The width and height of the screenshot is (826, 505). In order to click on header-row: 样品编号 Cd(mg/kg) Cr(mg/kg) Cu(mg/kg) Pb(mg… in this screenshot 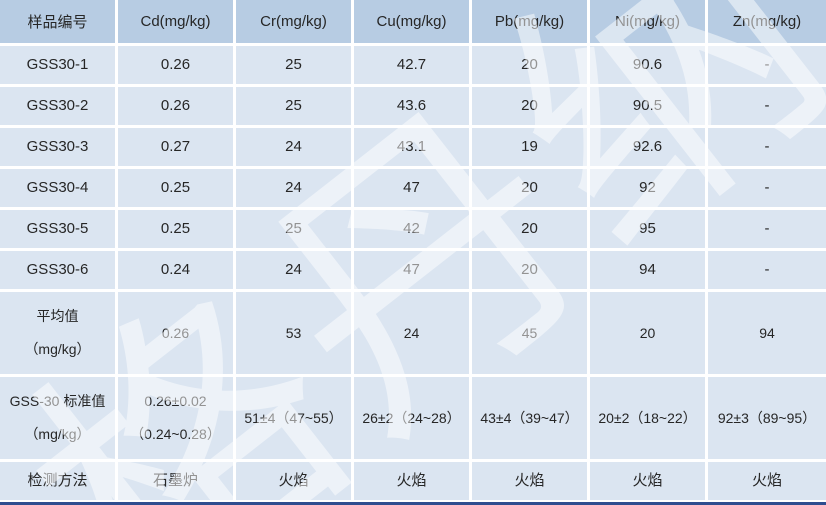, I will do `click(413, 23)`.